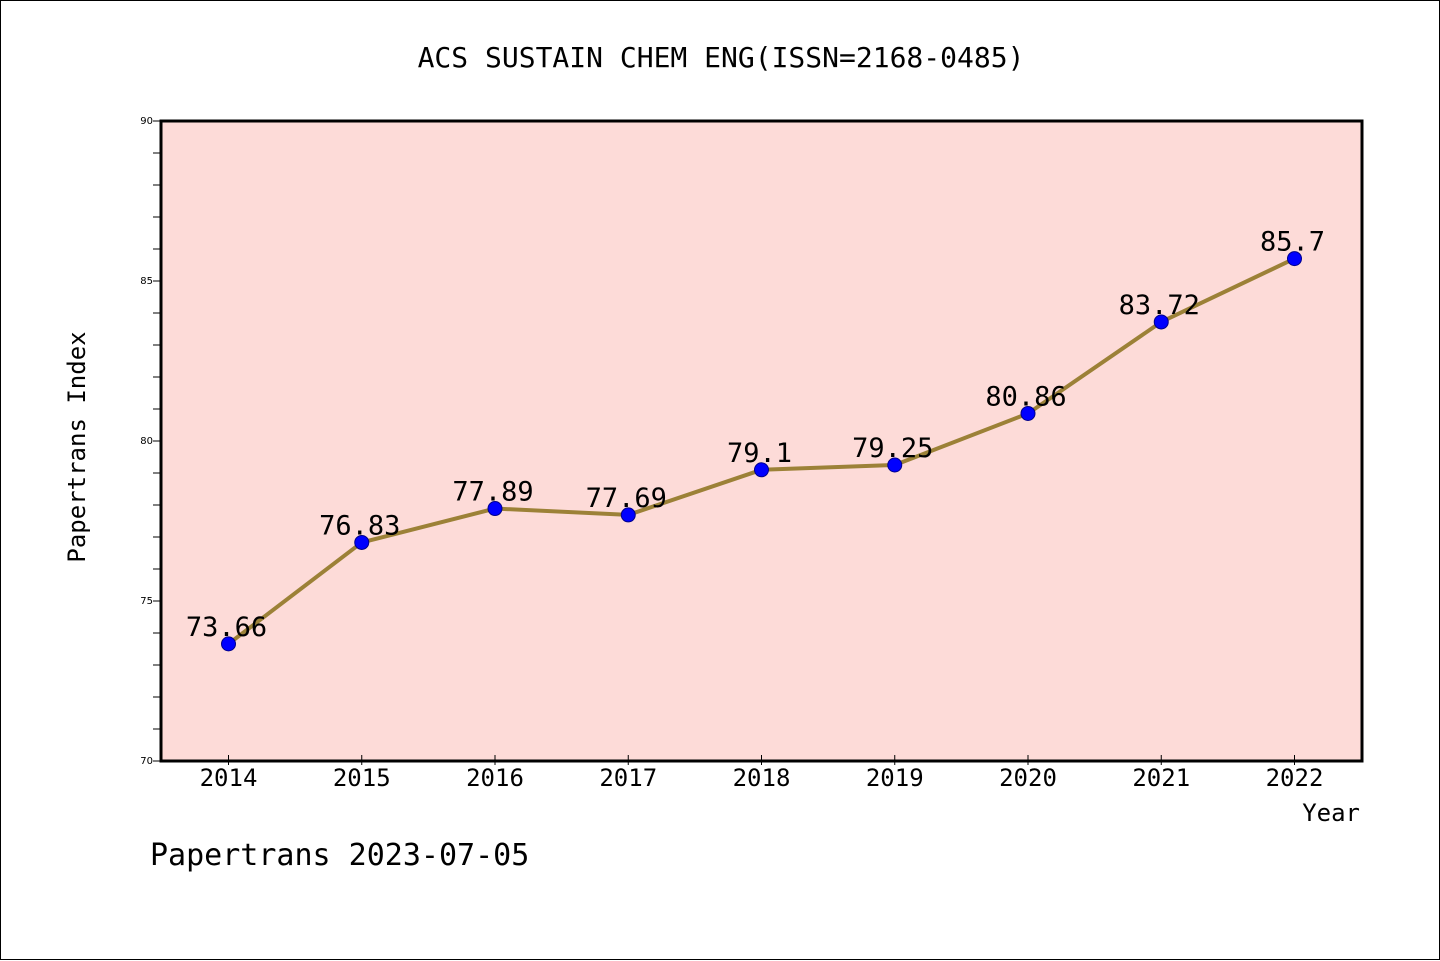 Image resolution: width=1440 pixels, height=961 pixels. What do you see at coordinates (1292, 242) in the screenshot?
I see `data-label: 85.7` at bounding box center [1292, 242].